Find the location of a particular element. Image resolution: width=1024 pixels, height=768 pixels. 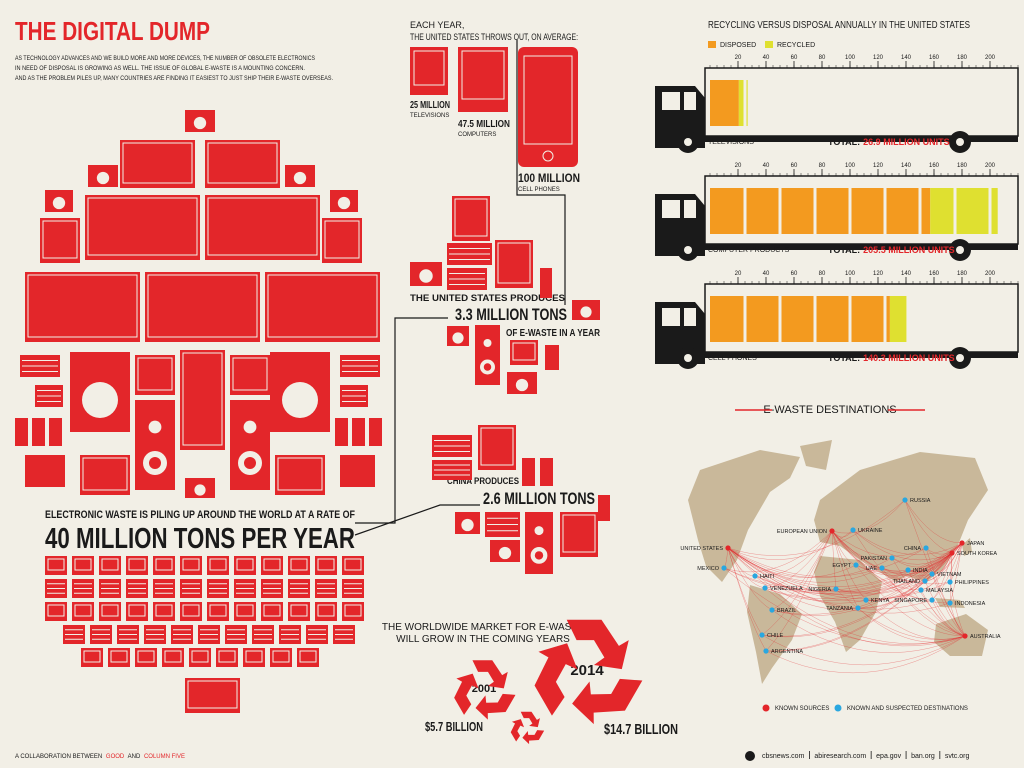

trailer-floor is located at coordinates (859, 139).